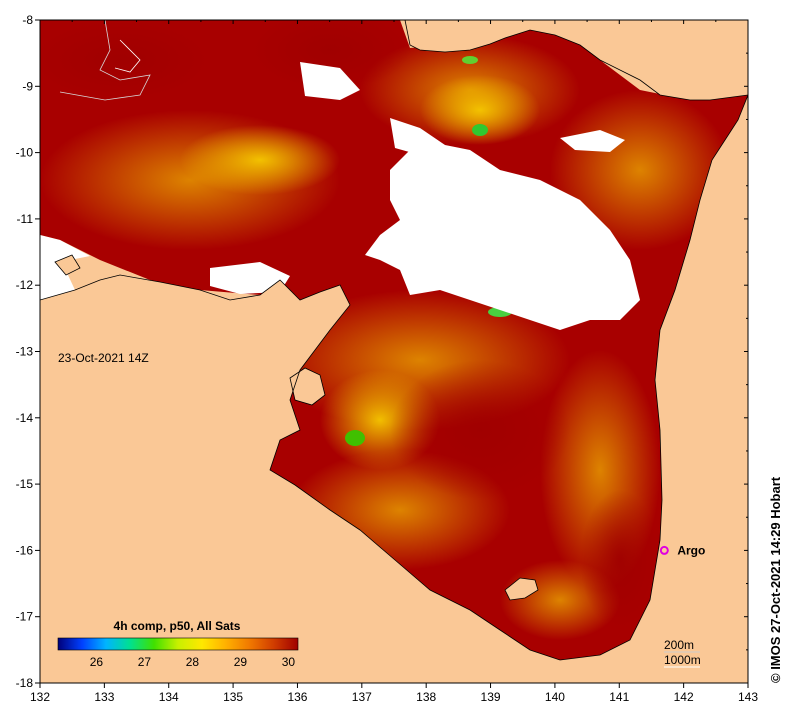 The height and width of the screenshot is (716, 791). Describe the element at coordinates (297, 697) in the screenshot. I see `x-tick-label: 136` at that location.